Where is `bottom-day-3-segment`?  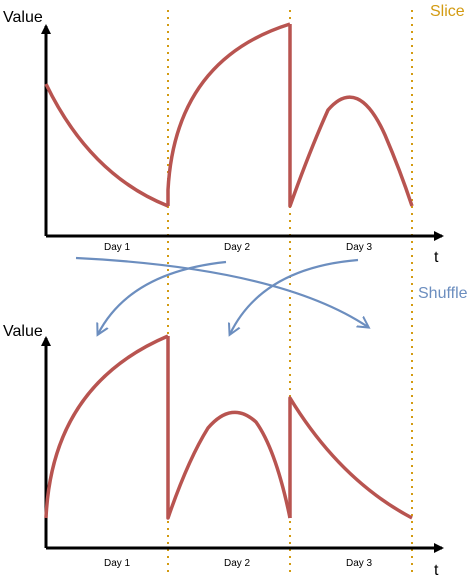 bottom-day-3-segment is located at coordinates (350, 458).